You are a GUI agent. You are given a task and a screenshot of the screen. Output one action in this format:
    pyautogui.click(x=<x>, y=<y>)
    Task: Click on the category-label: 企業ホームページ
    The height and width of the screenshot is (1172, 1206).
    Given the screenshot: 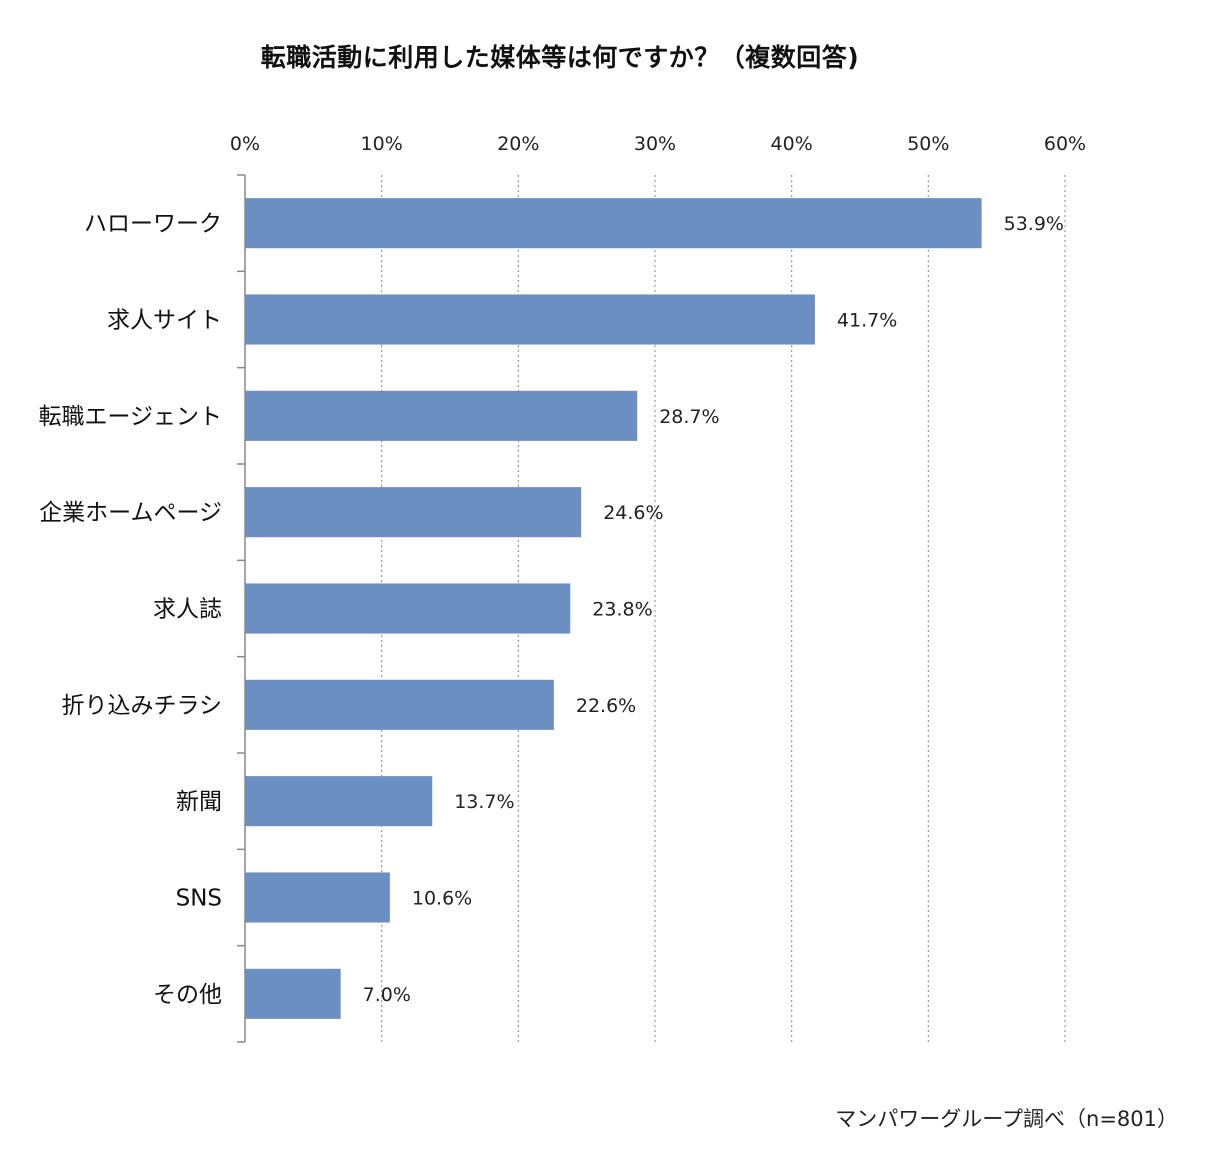 What is the action you would take?
    pyautogui.click(x=130, y=513)
    